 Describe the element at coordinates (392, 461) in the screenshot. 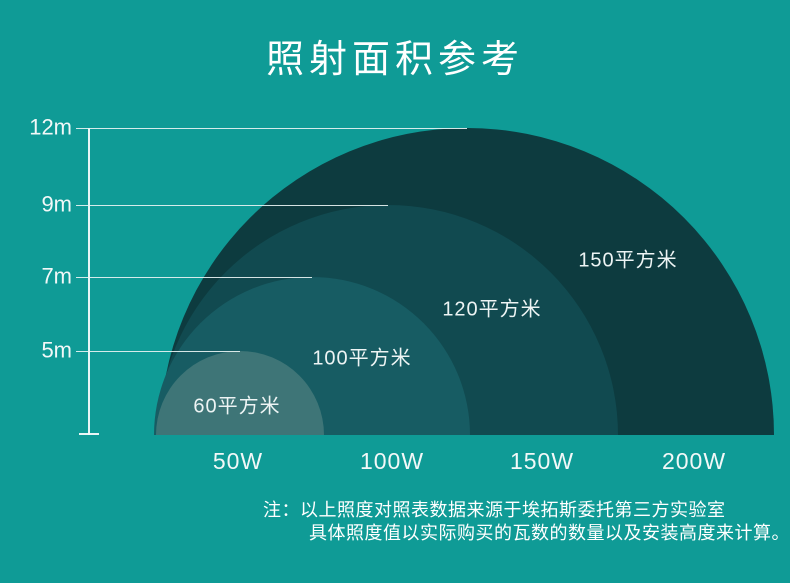

I see `x-tick-100w: 100W` at that location.